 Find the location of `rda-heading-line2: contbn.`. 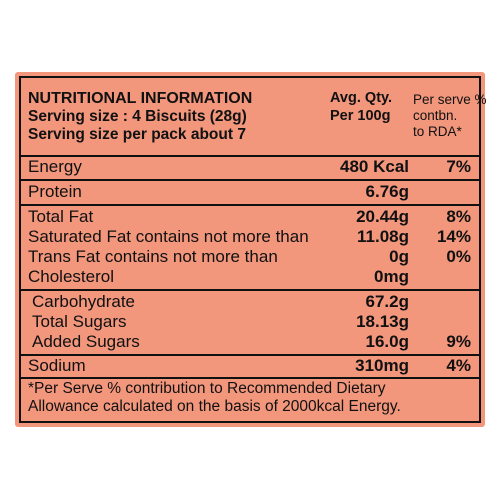

rda-heading-line2: contbn. is located at coordinates (435, 115).